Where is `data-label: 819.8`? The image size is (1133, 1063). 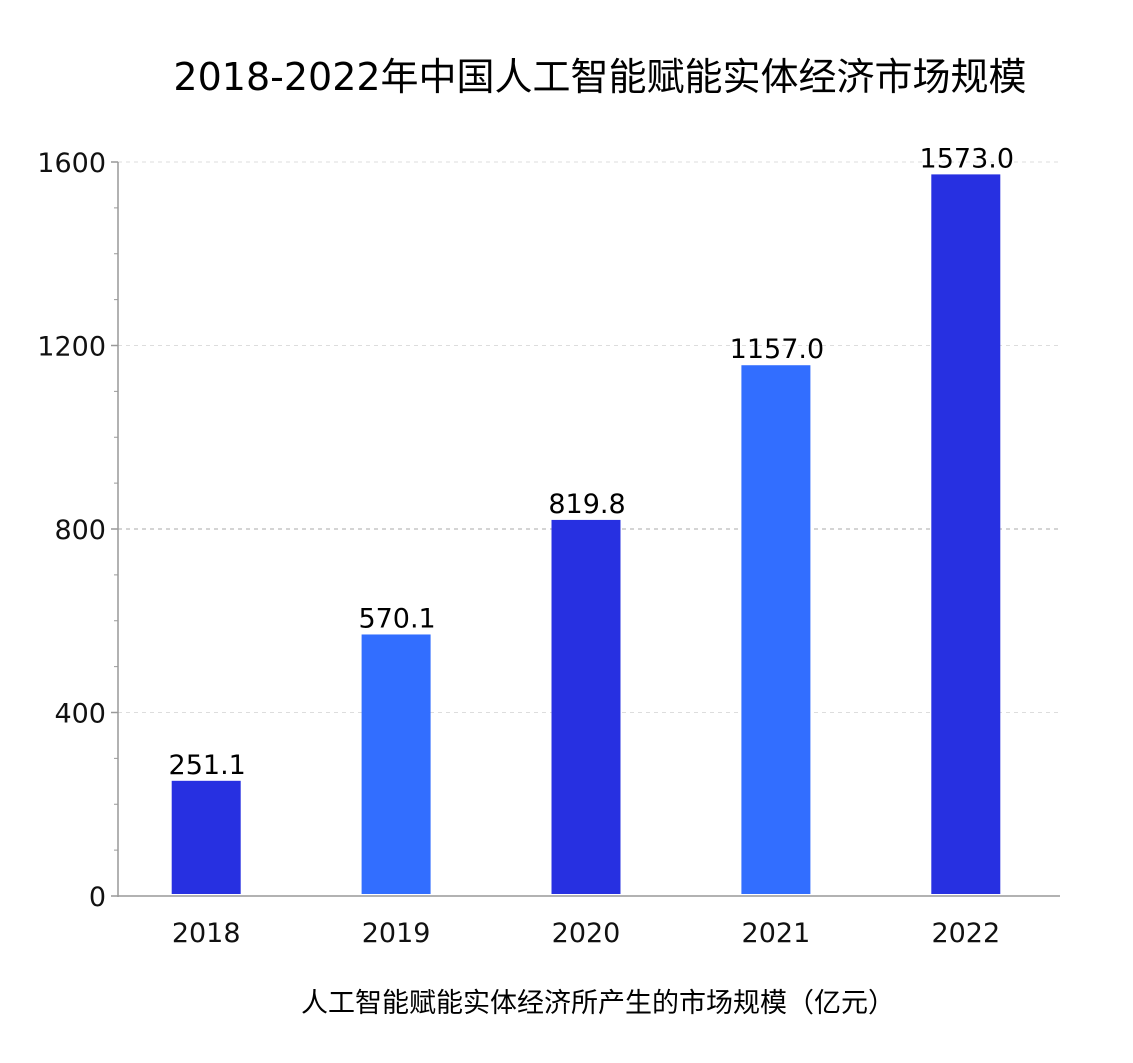
data-label: 819.8 is located at coordinates (586, 504).